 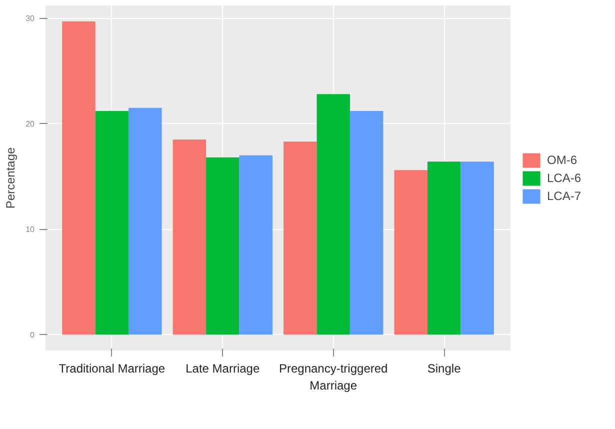 What do you see at coordinates (31, 124) in the screenshot?
I see `y-tick-label: 20` at bounding box center [31, 124].